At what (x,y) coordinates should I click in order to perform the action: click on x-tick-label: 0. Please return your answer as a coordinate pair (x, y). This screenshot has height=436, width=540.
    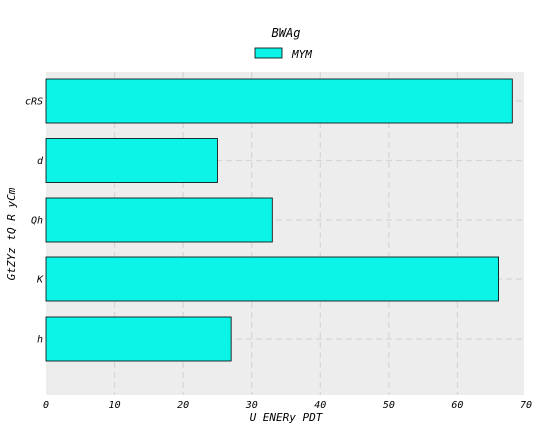
    Looking at the image, I should click on (46, 405).